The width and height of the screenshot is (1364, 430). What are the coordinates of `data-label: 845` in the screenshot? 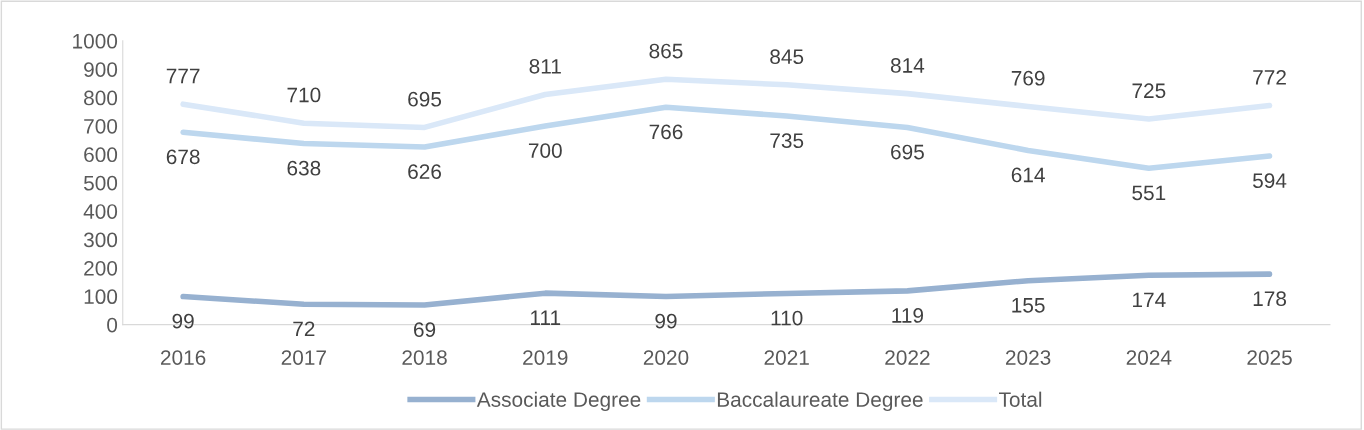 It's located at (787, 57).